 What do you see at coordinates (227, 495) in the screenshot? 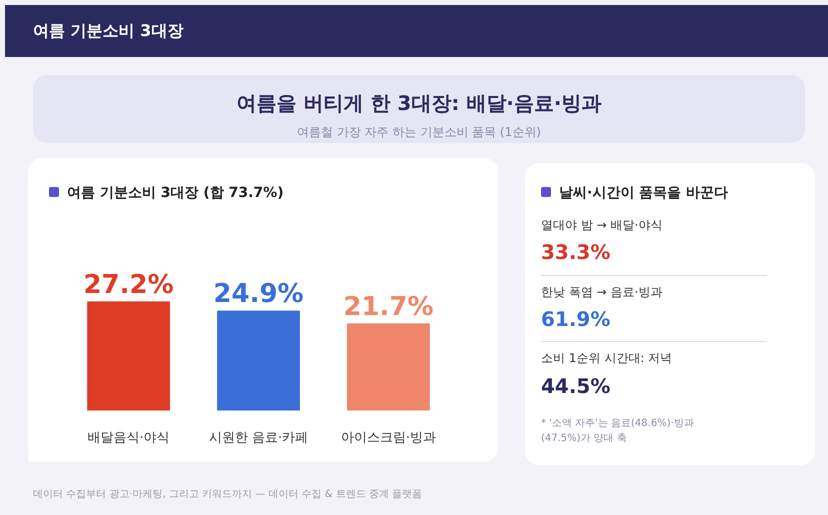
I see `text: 데이터 수집부터 광고·마케팅, 그리고 키워드까지 — 데이터 수집 & 트렌드 중계 플랫폼` at bounding box center [227, 495].